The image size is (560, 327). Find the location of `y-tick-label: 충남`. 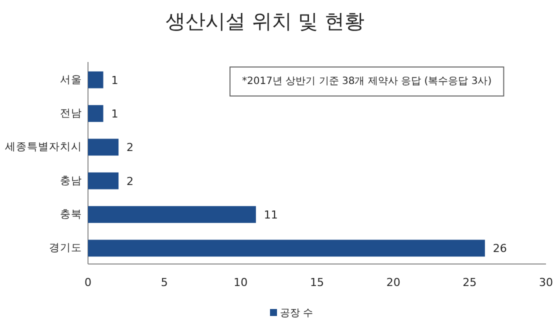

y-tick-label: 충남 is located at coordinates (71, 180).